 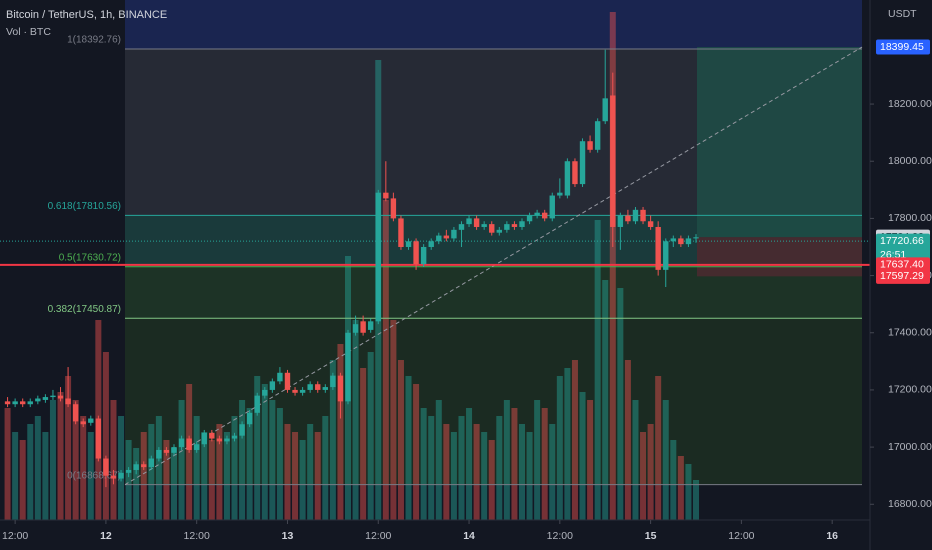 What do you see at coordinates (910, 218) in the screenshot?
I see `y-tick-label: 17800.00` at bounding box center [910, 218].